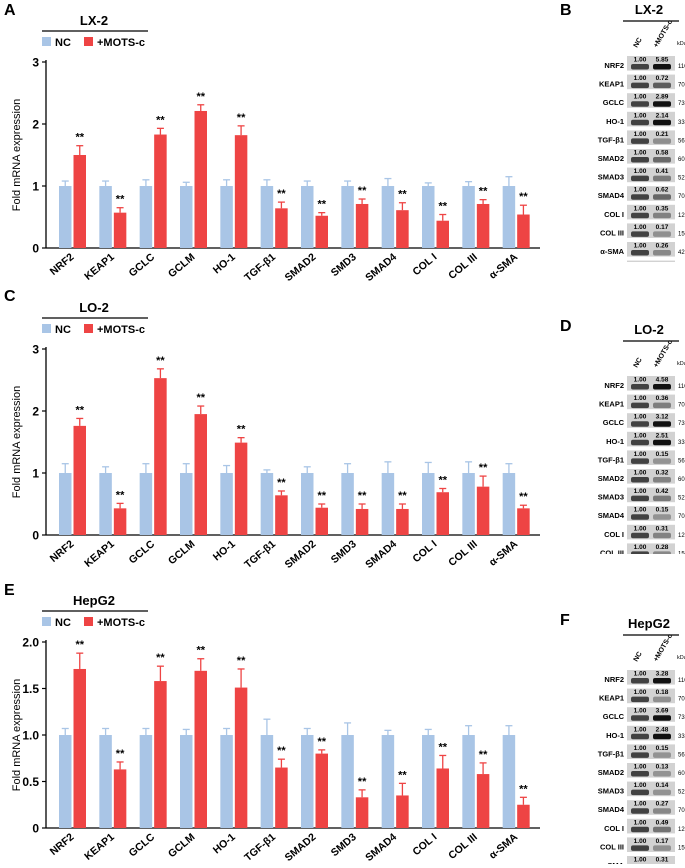  I want to click on blot-band-nrf2-nc, so click(640, 387).